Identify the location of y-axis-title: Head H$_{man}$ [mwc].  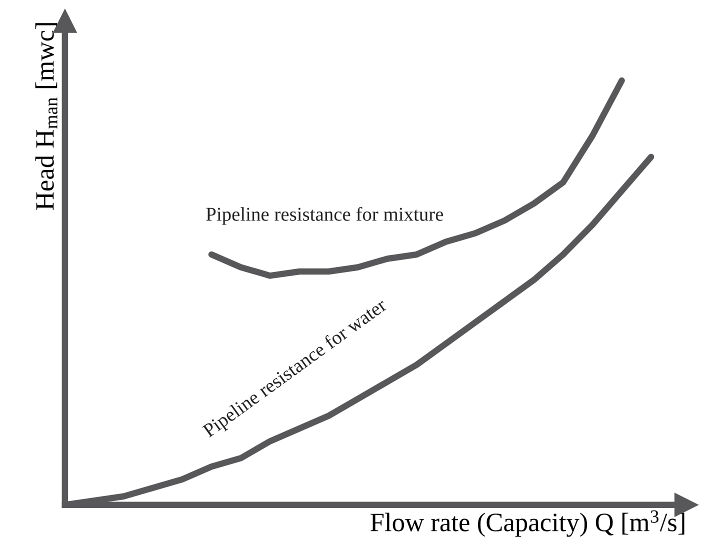
(46, 116).